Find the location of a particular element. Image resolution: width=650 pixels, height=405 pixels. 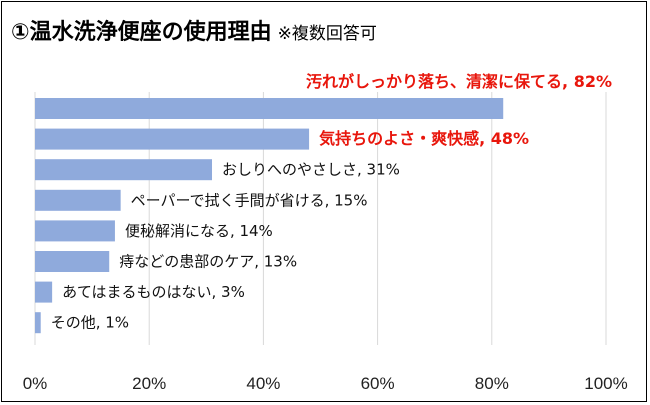

data-label: 気持ちのよさ・爽快感, 48% is located at coordinates (424, 138).